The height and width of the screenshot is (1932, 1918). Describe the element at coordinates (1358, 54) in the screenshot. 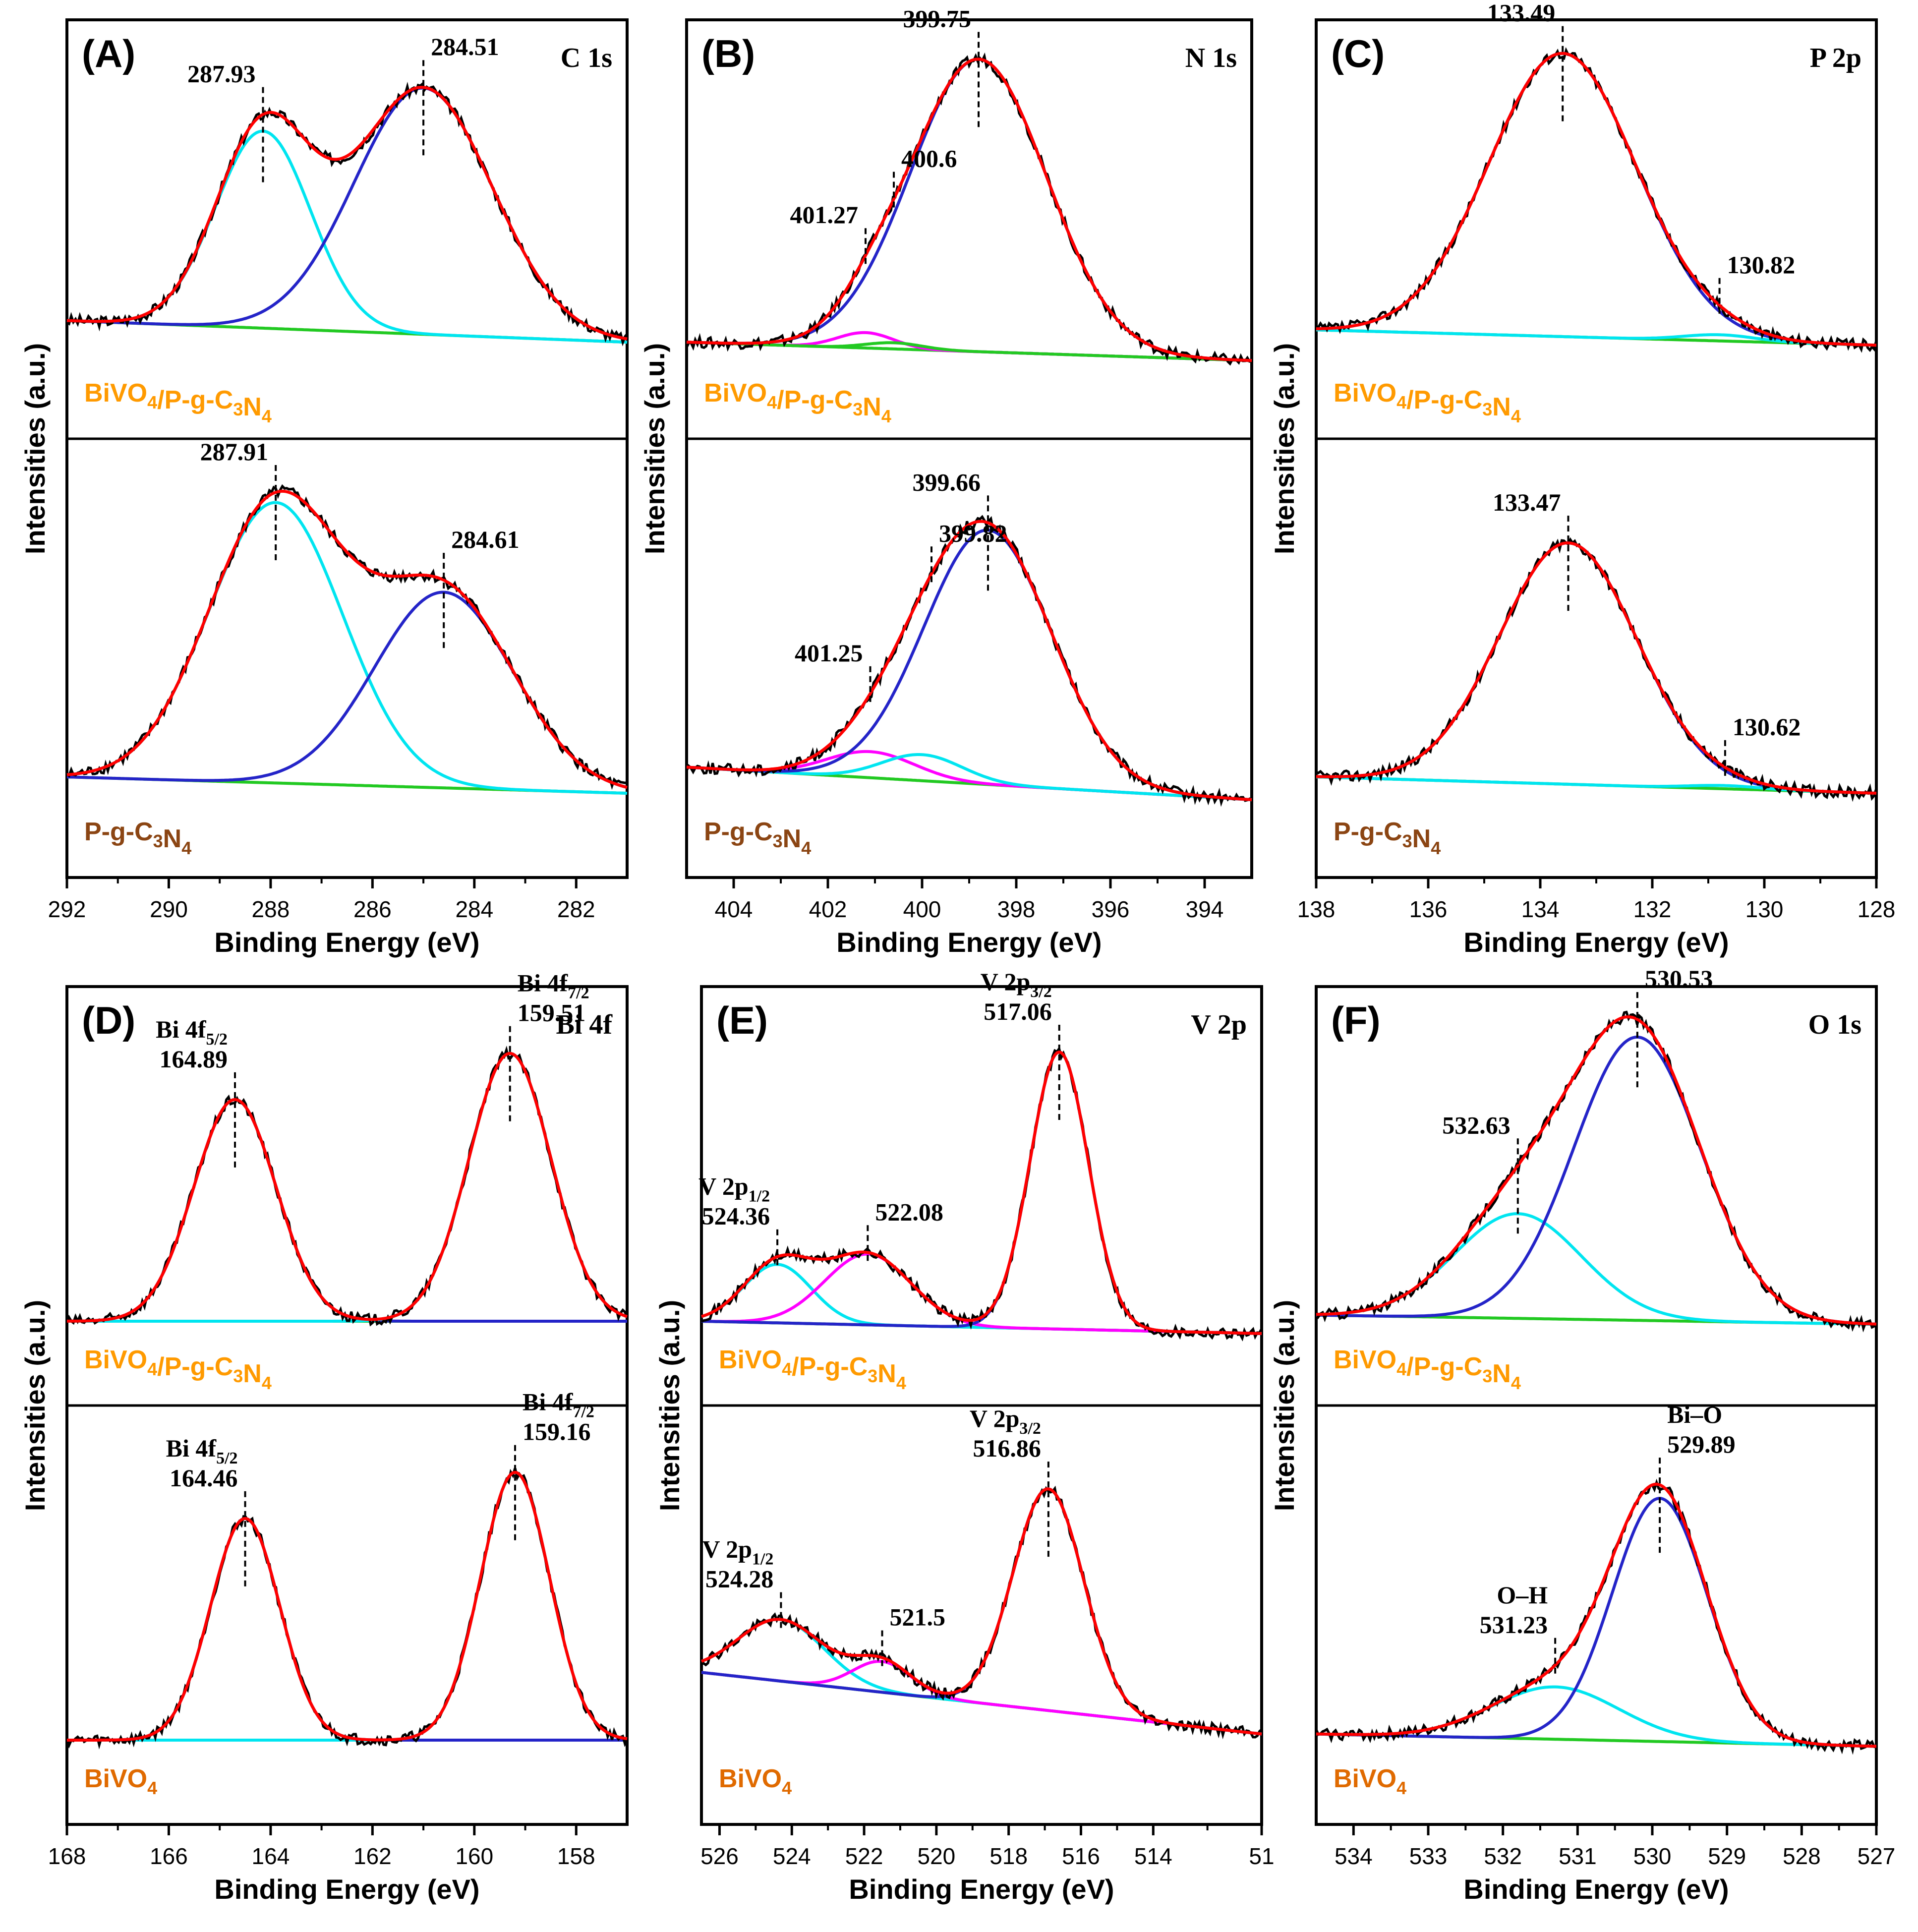

I see `panel-label: (C)` at that location.